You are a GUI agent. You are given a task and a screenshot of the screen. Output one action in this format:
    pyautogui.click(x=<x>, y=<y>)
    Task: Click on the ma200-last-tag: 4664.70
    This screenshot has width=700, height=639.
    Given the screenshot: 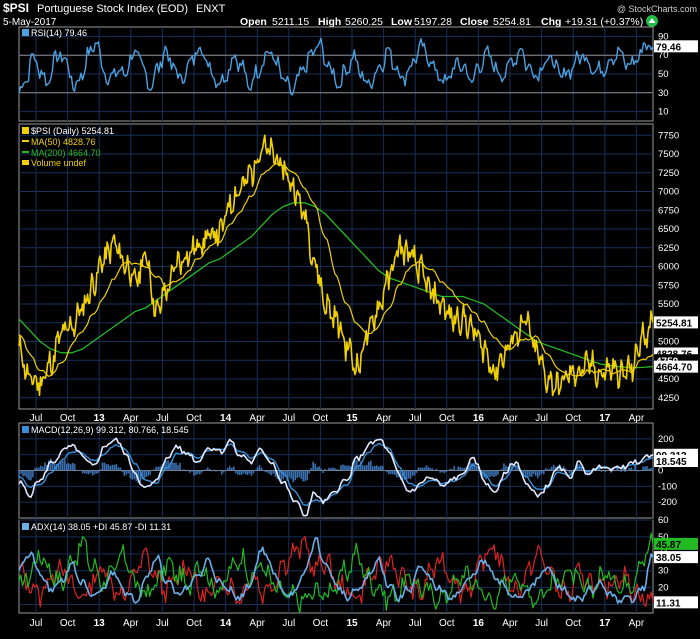 What is the action you would take?
    pyautogui.click(x=676, y=367)
    